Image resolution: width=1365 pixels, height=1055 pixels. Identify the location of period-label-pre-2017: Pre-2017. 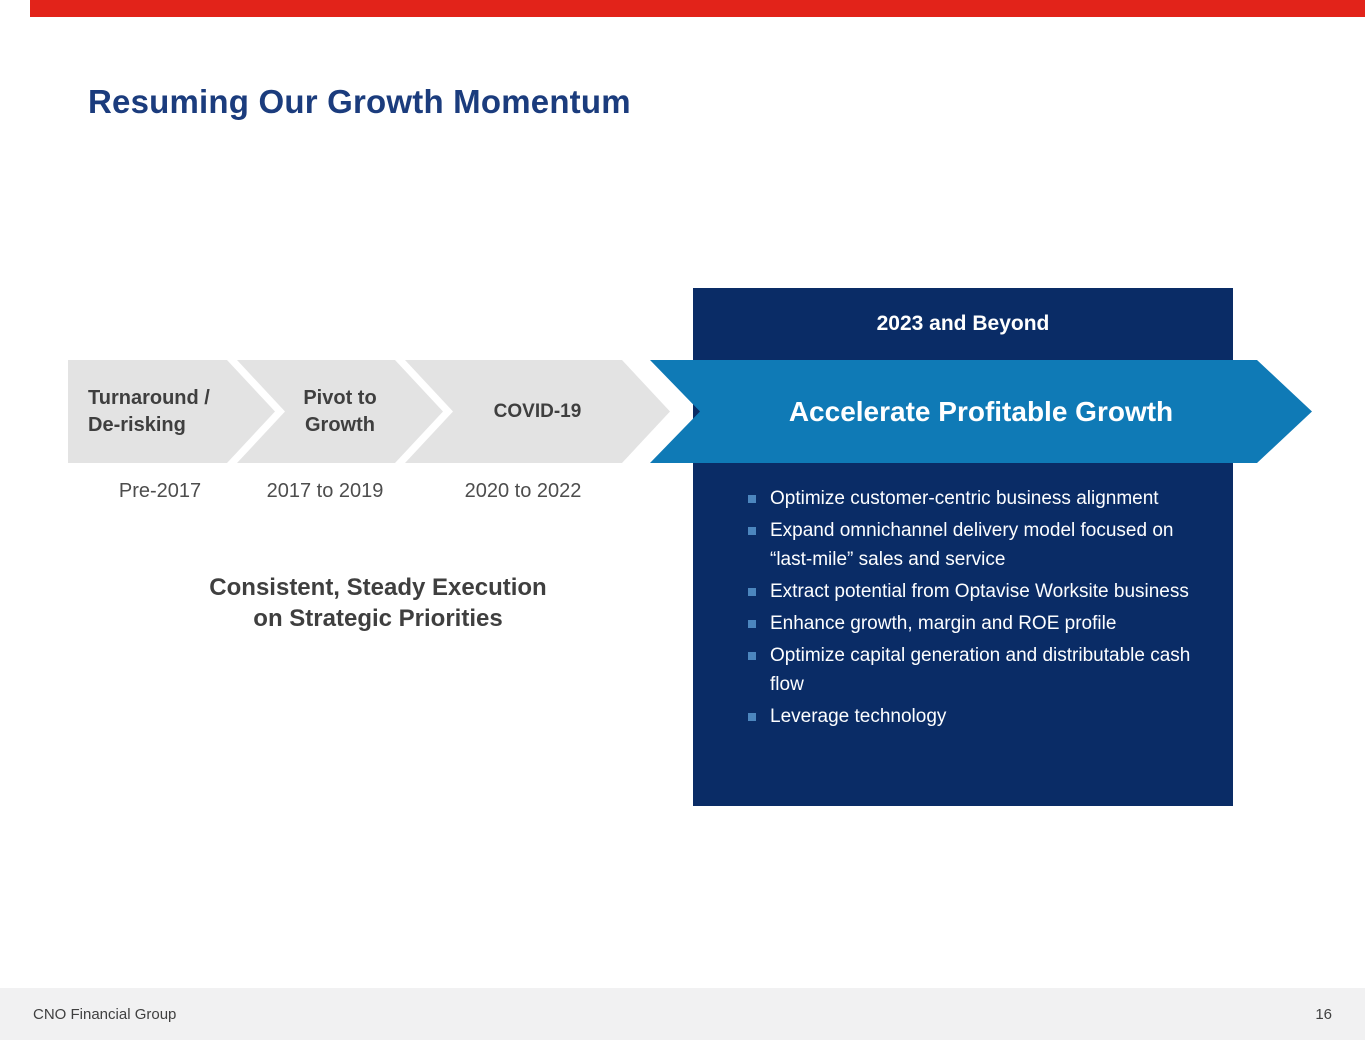
(160, 491).